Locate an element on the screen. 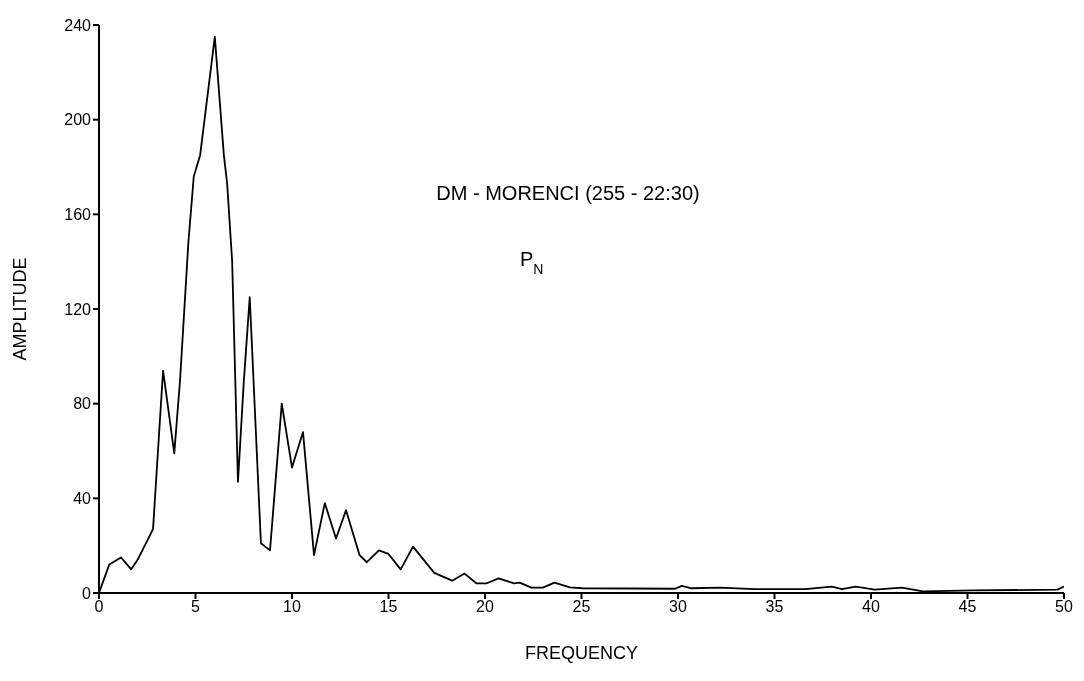 The image size is (1084, 681). y-tick-label: 40 is located at coordinates (82, 499).